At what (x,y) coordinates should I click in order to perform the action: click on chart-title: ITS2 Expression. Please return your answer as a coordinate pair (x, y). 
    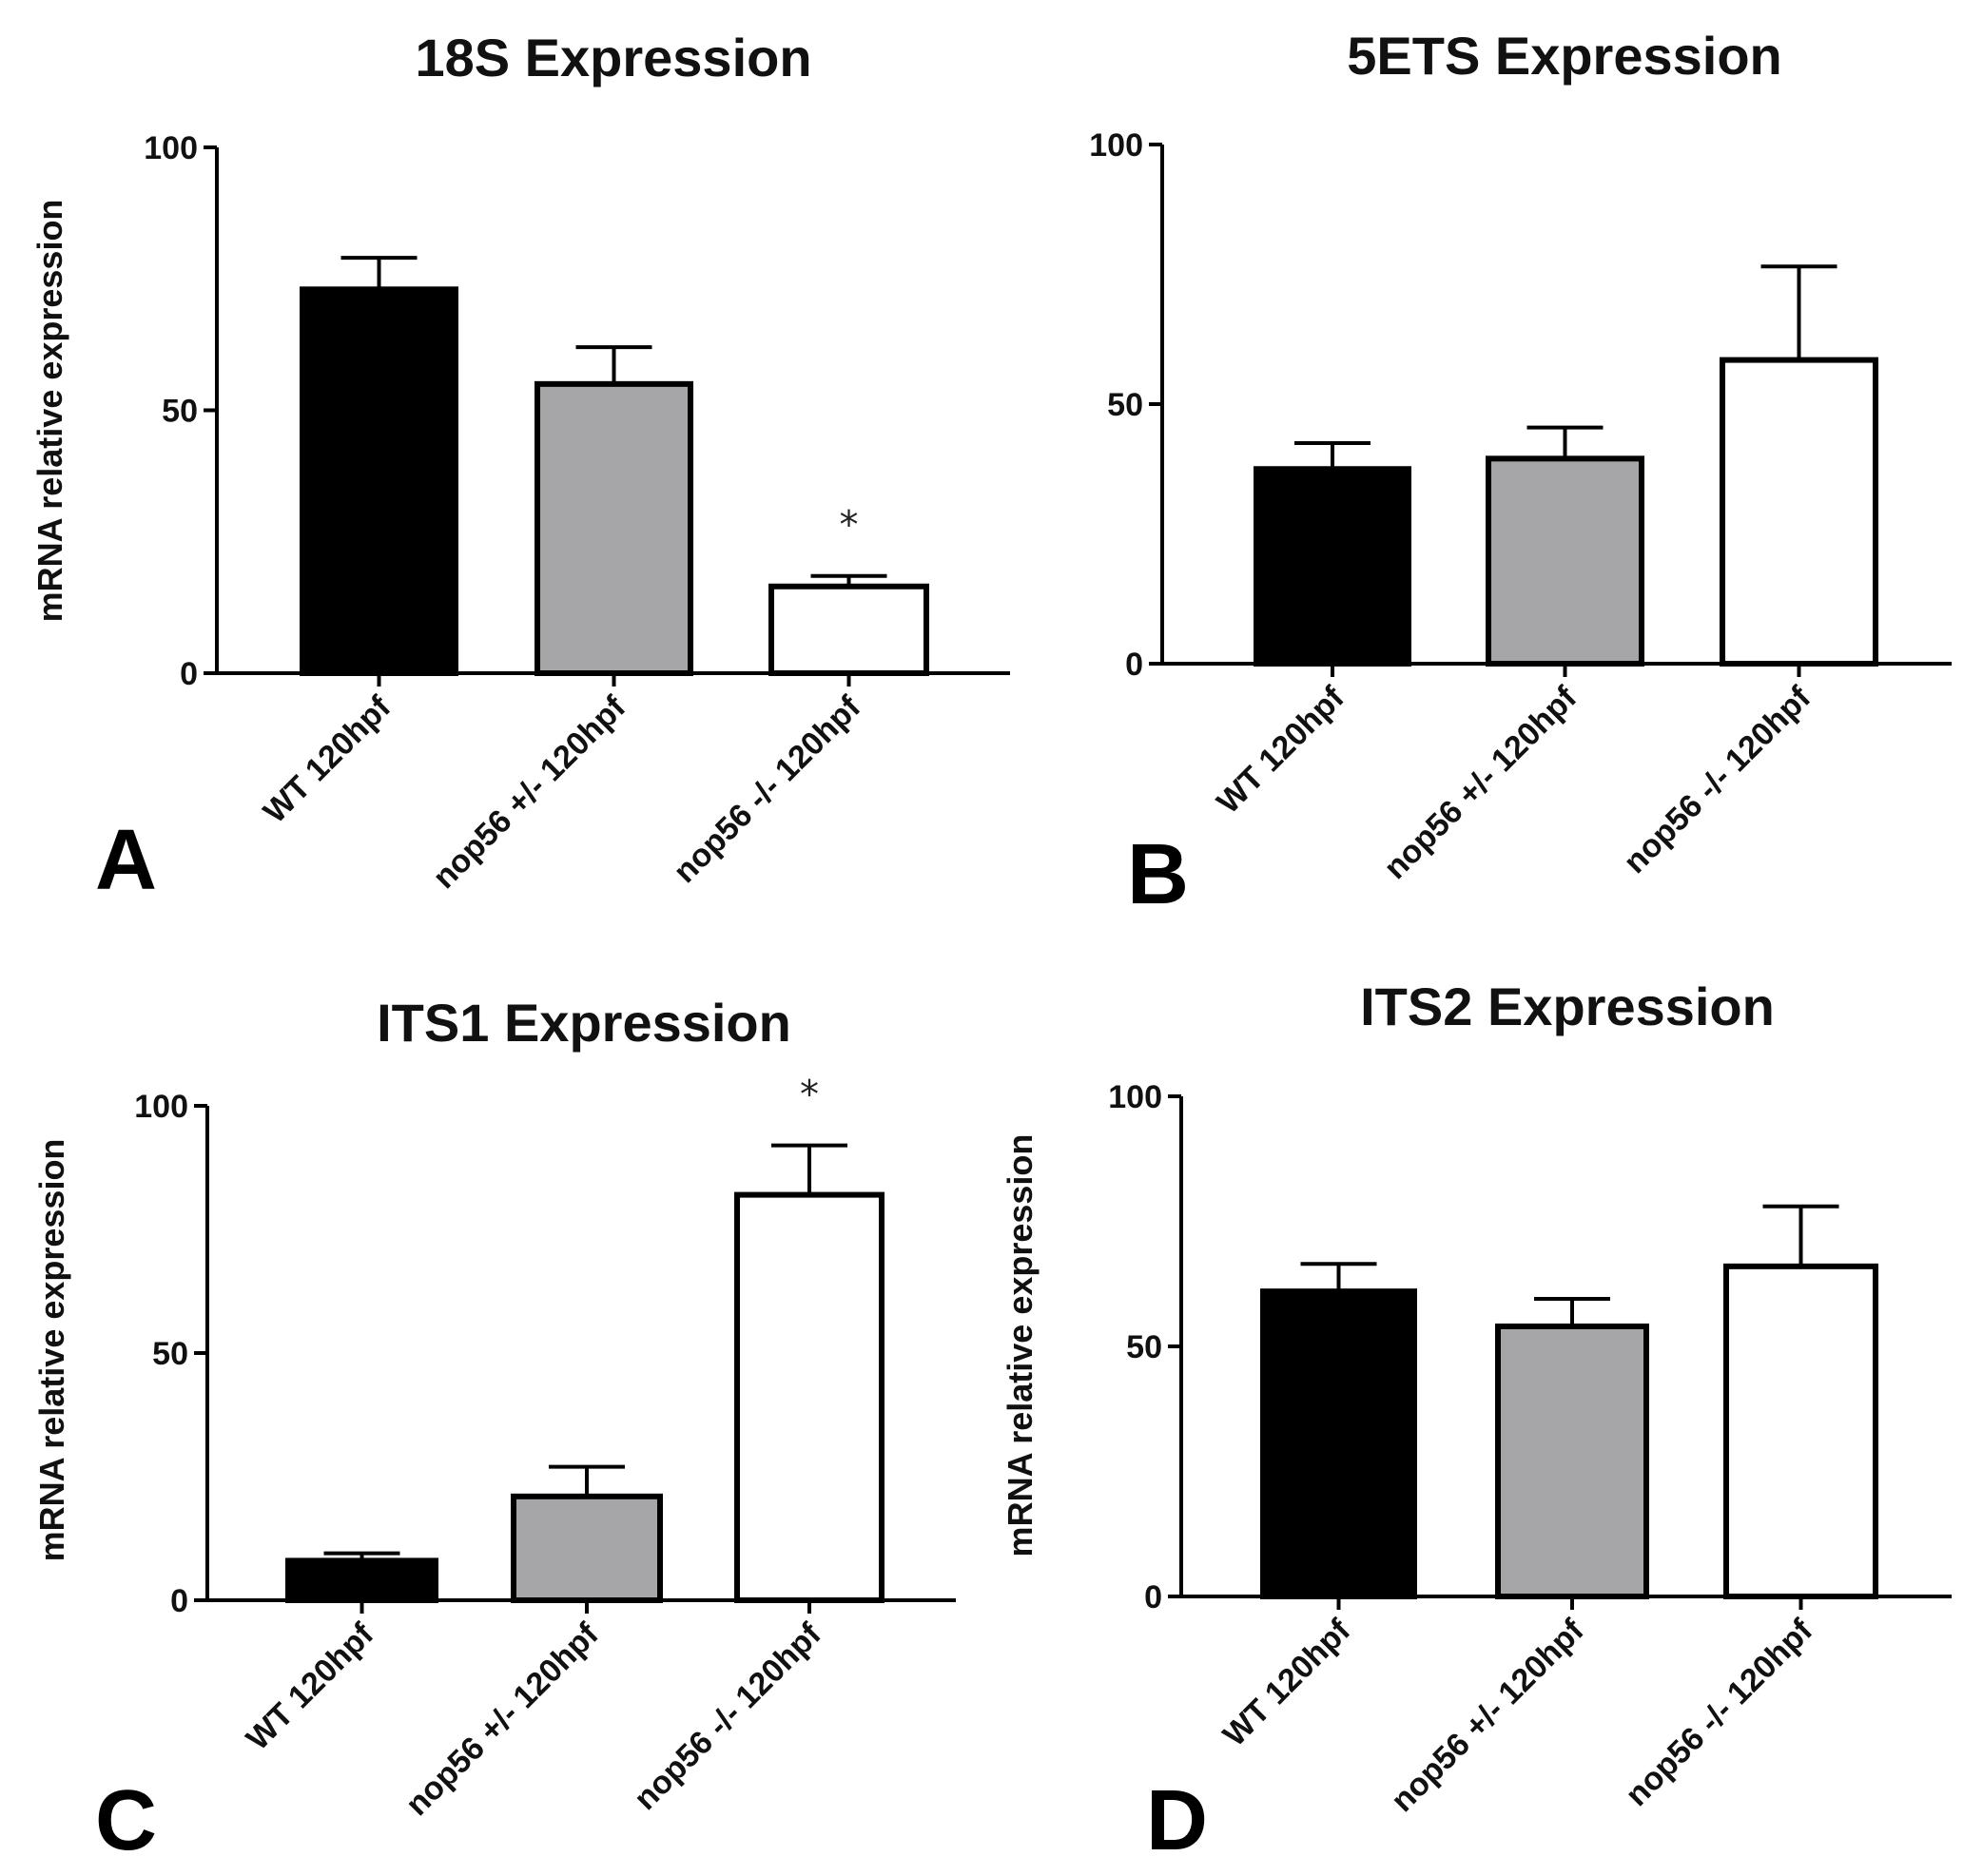
    Looking at the image, I should click on (1568, 1006).